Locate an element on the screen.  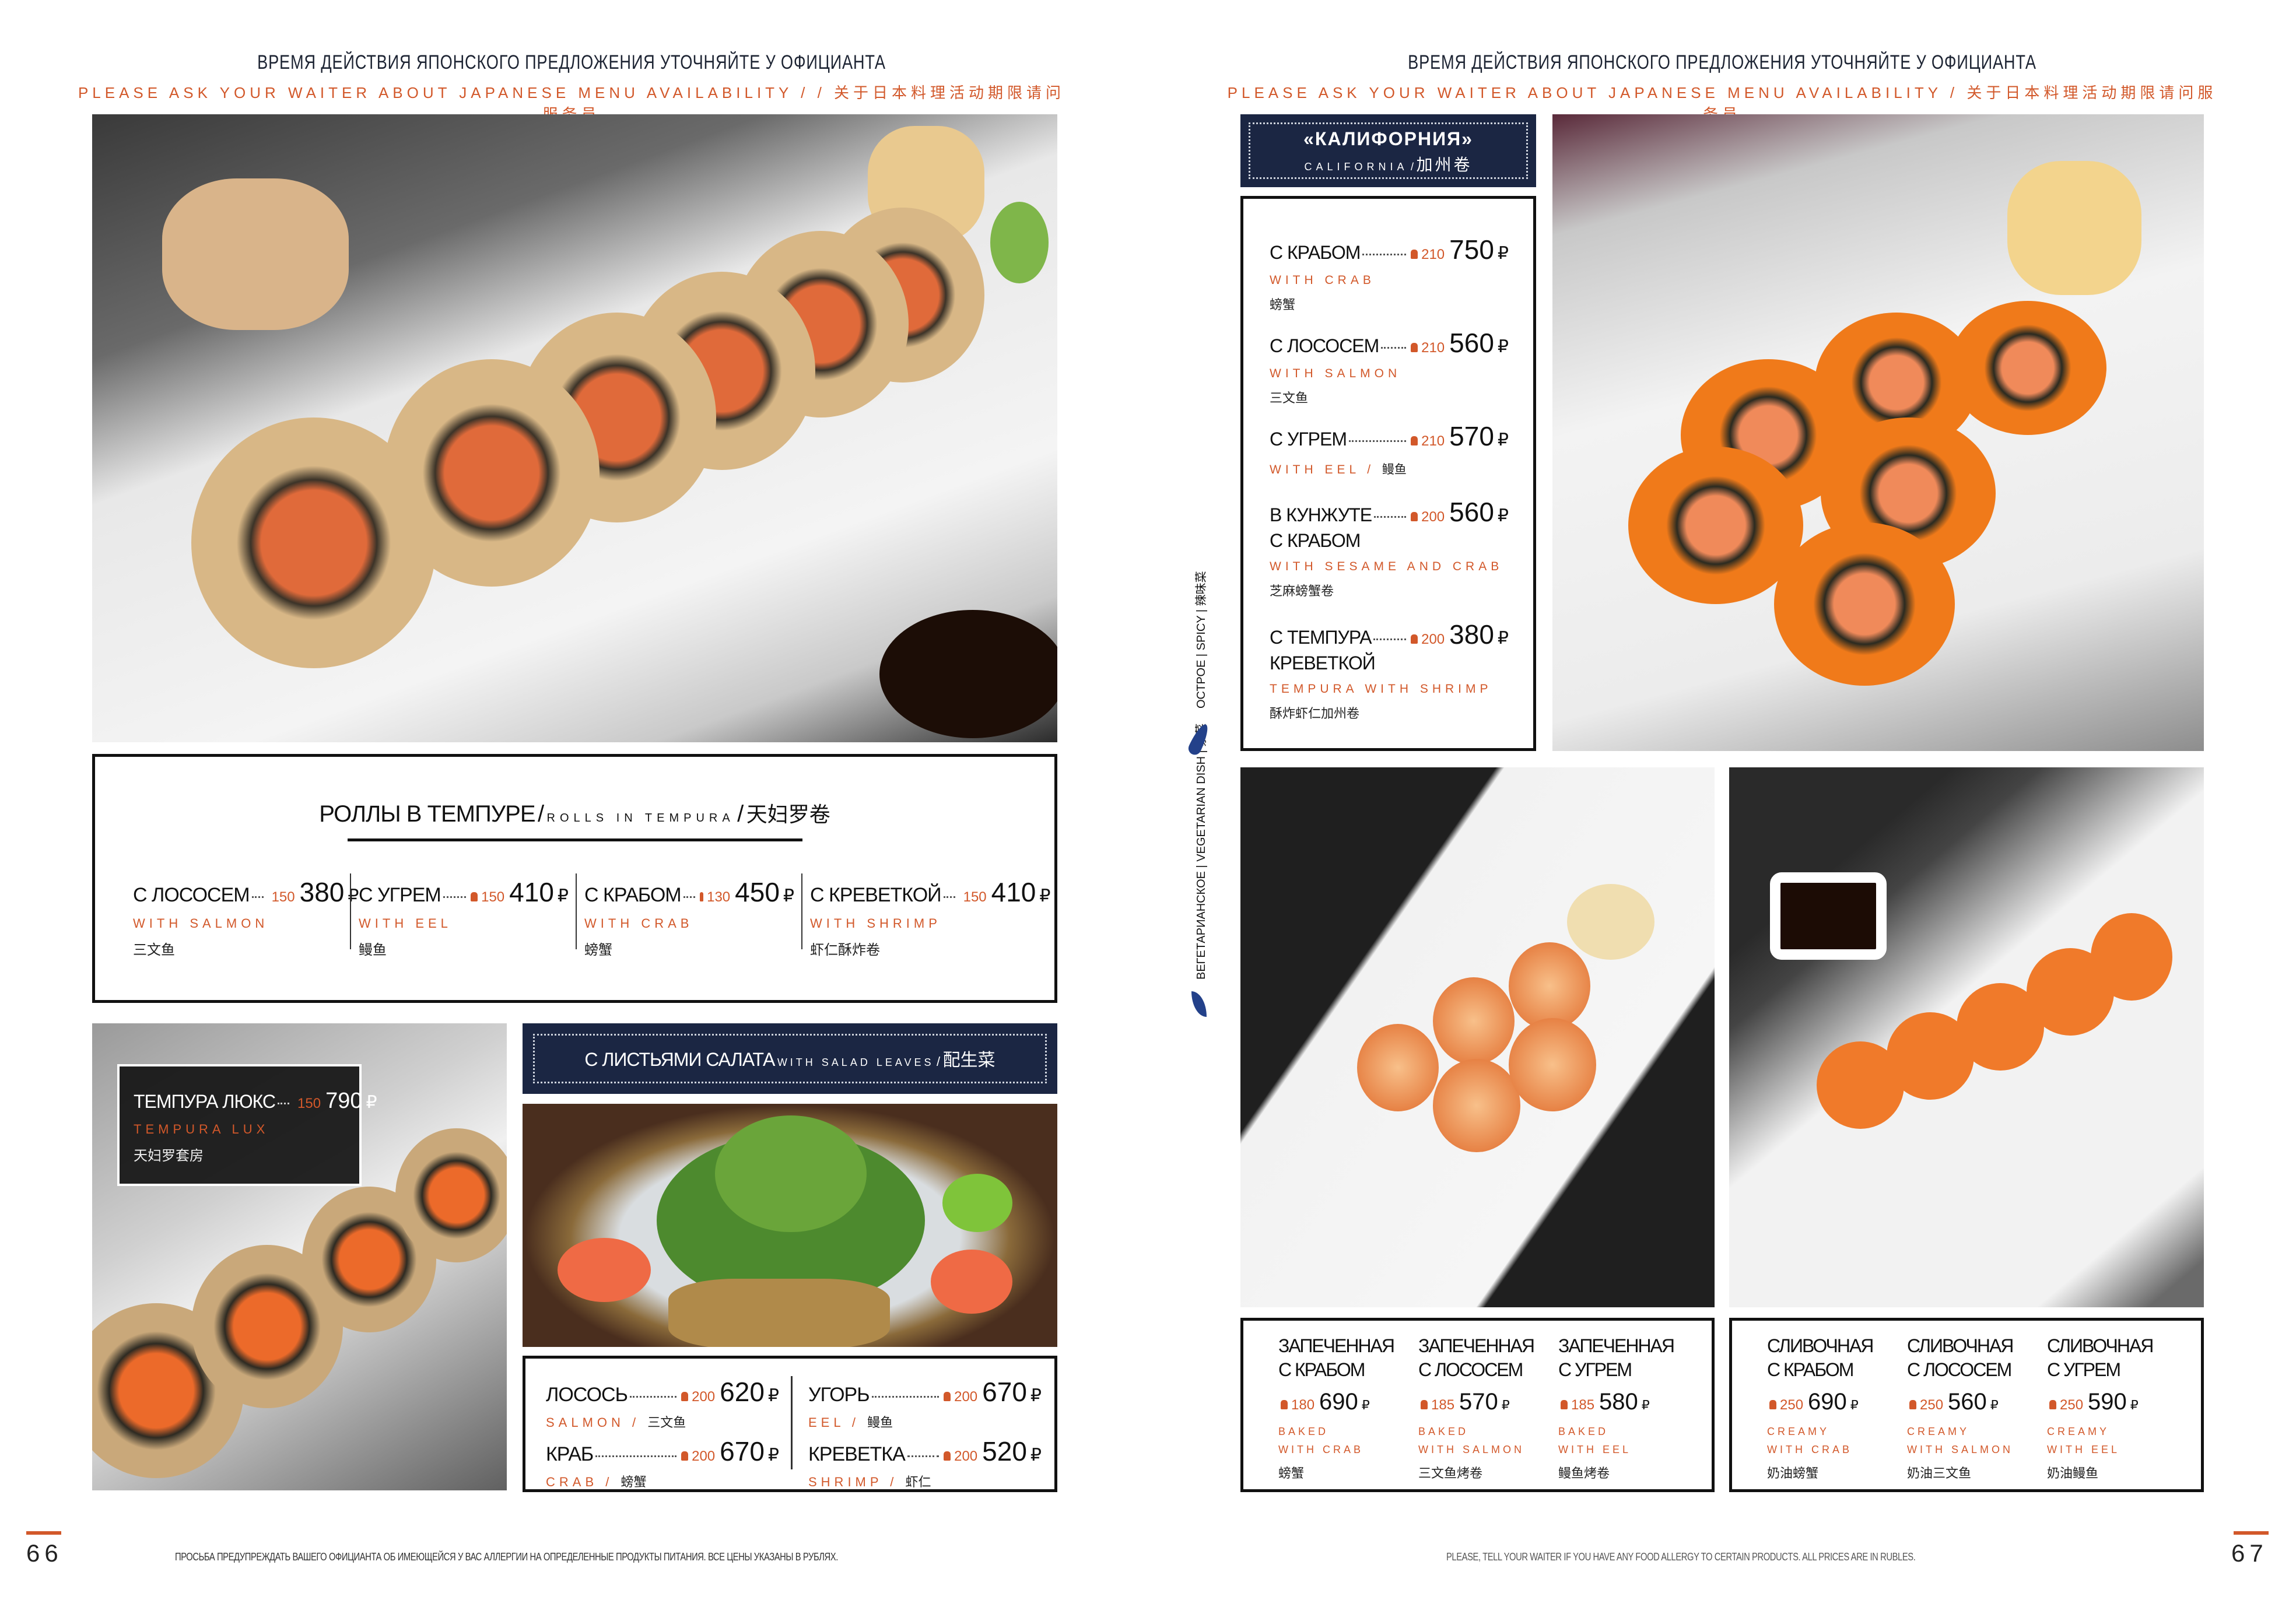
title-zh: 天妇罗卷 is located at coordinates (788, 814).